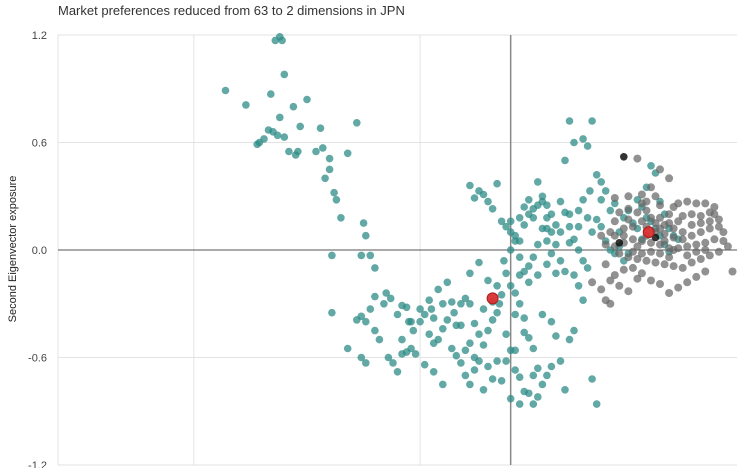 The width and height of the screenshot is (740, 468). I want to click on y-tick-labels: 1.2 0.6 0.0 -0.6 -1.2, so click(37, 249).